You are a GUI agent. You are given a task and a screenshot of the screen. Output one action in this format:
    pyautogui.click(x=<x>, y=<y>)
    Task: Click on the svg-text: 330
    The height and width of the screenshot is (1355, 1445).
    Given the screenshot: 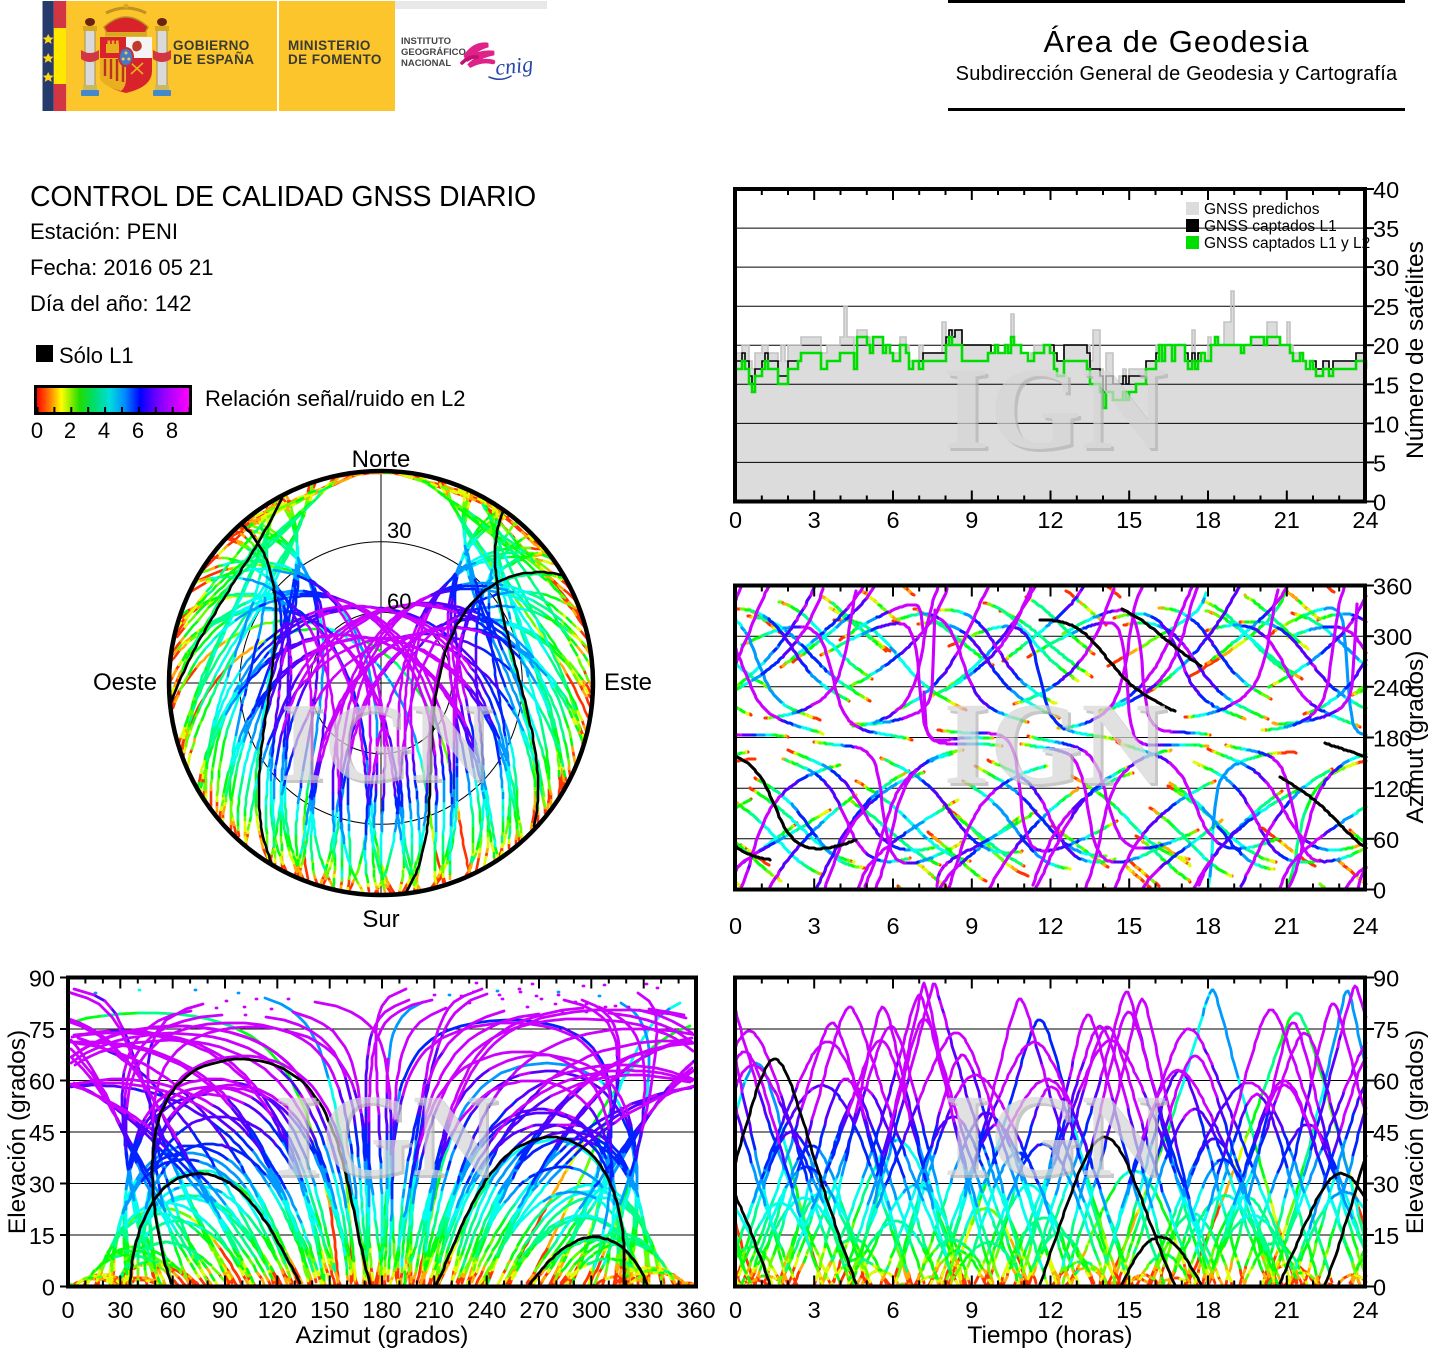 What is the action you would take?
    pyautogui.click(x=643, y=1310)
    